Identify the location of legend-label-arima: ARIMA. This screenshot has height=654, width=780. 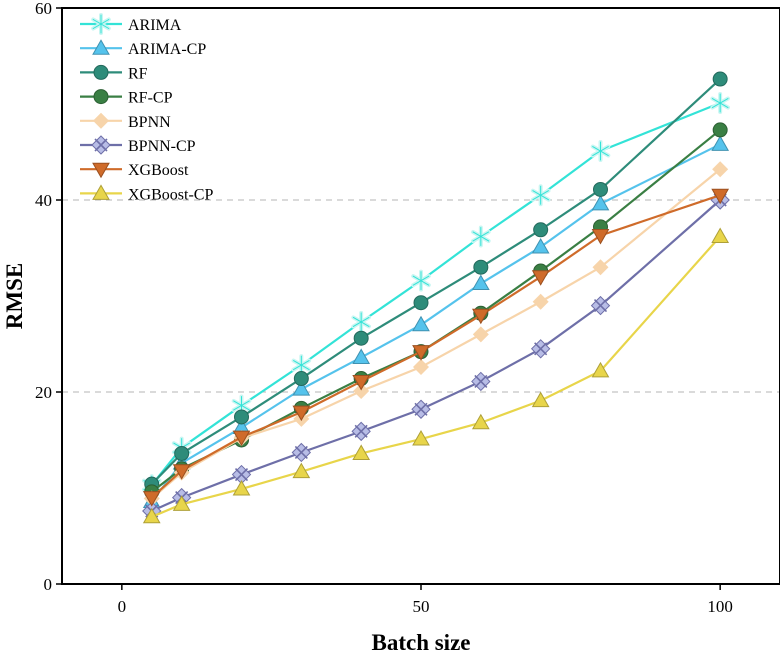
(155, 25).